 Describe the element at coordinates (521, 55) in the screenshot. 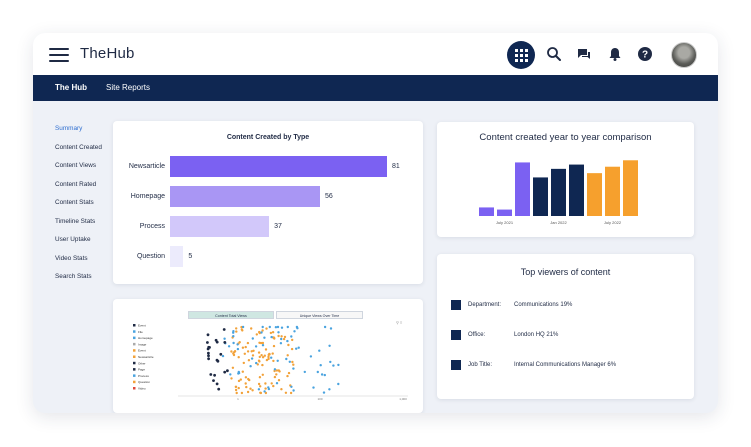

I see `apps-grid-button` at that location.